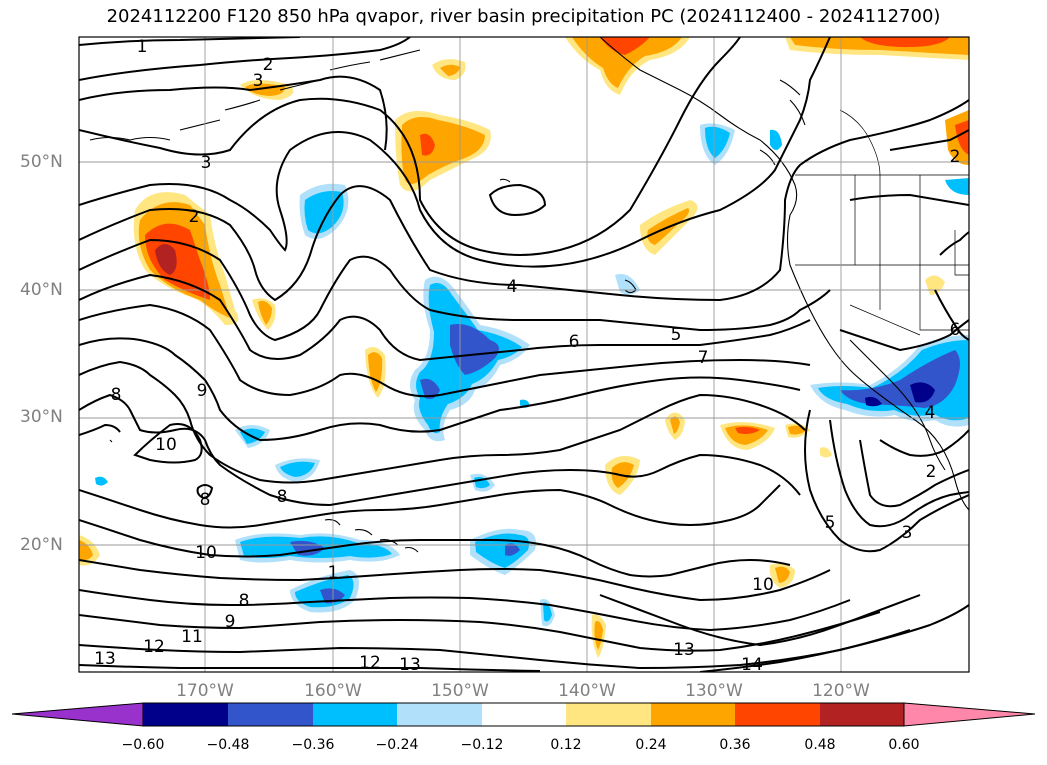  What do you see at coordinates (397, 745) in the screenshot?
I see `colorbar-tick-label: −0.24` at bounding box center [397, 745].